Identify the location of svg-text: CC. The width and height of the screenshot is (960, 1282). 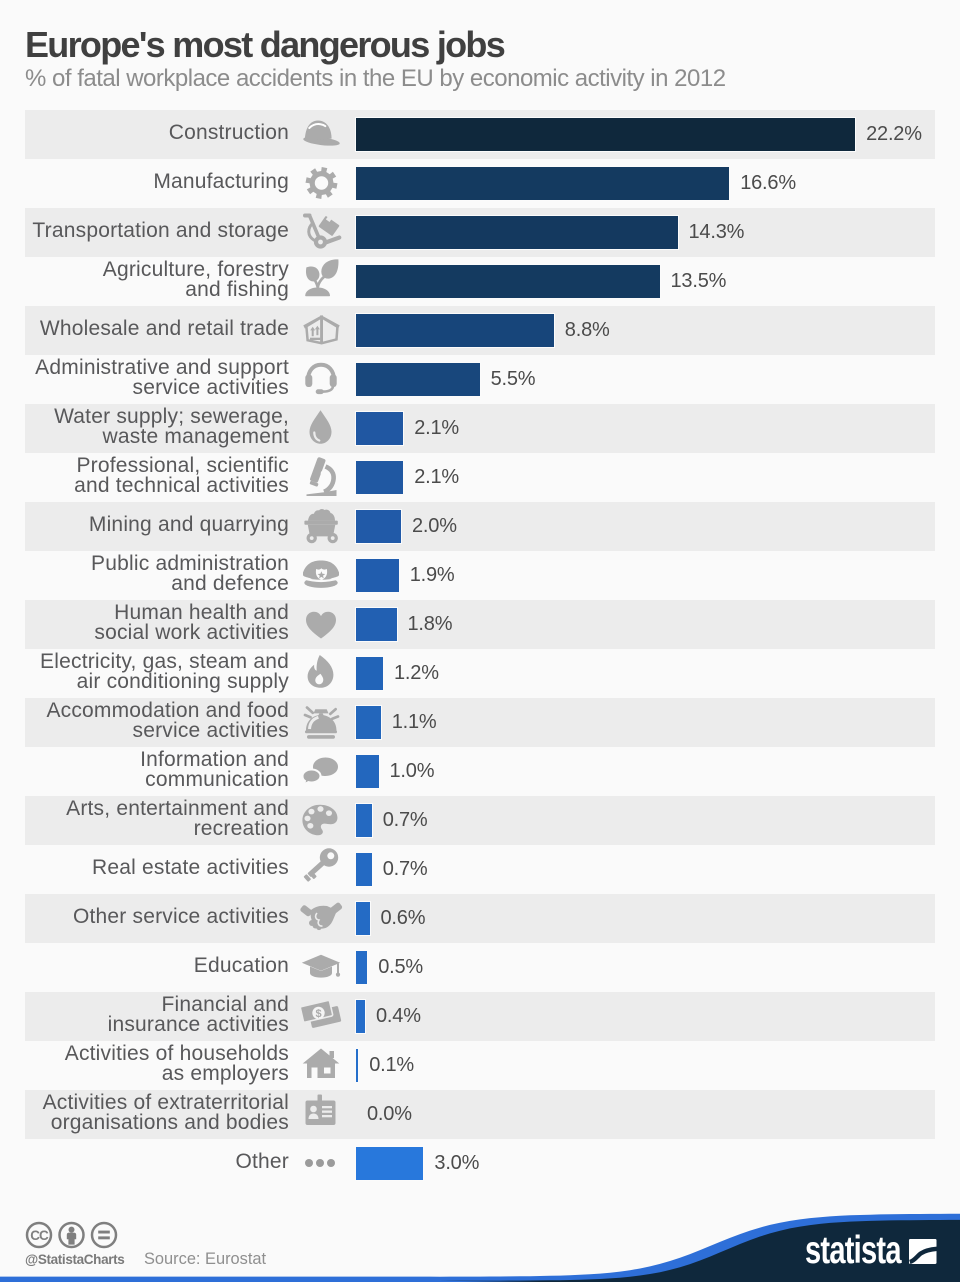
(39, 1235).